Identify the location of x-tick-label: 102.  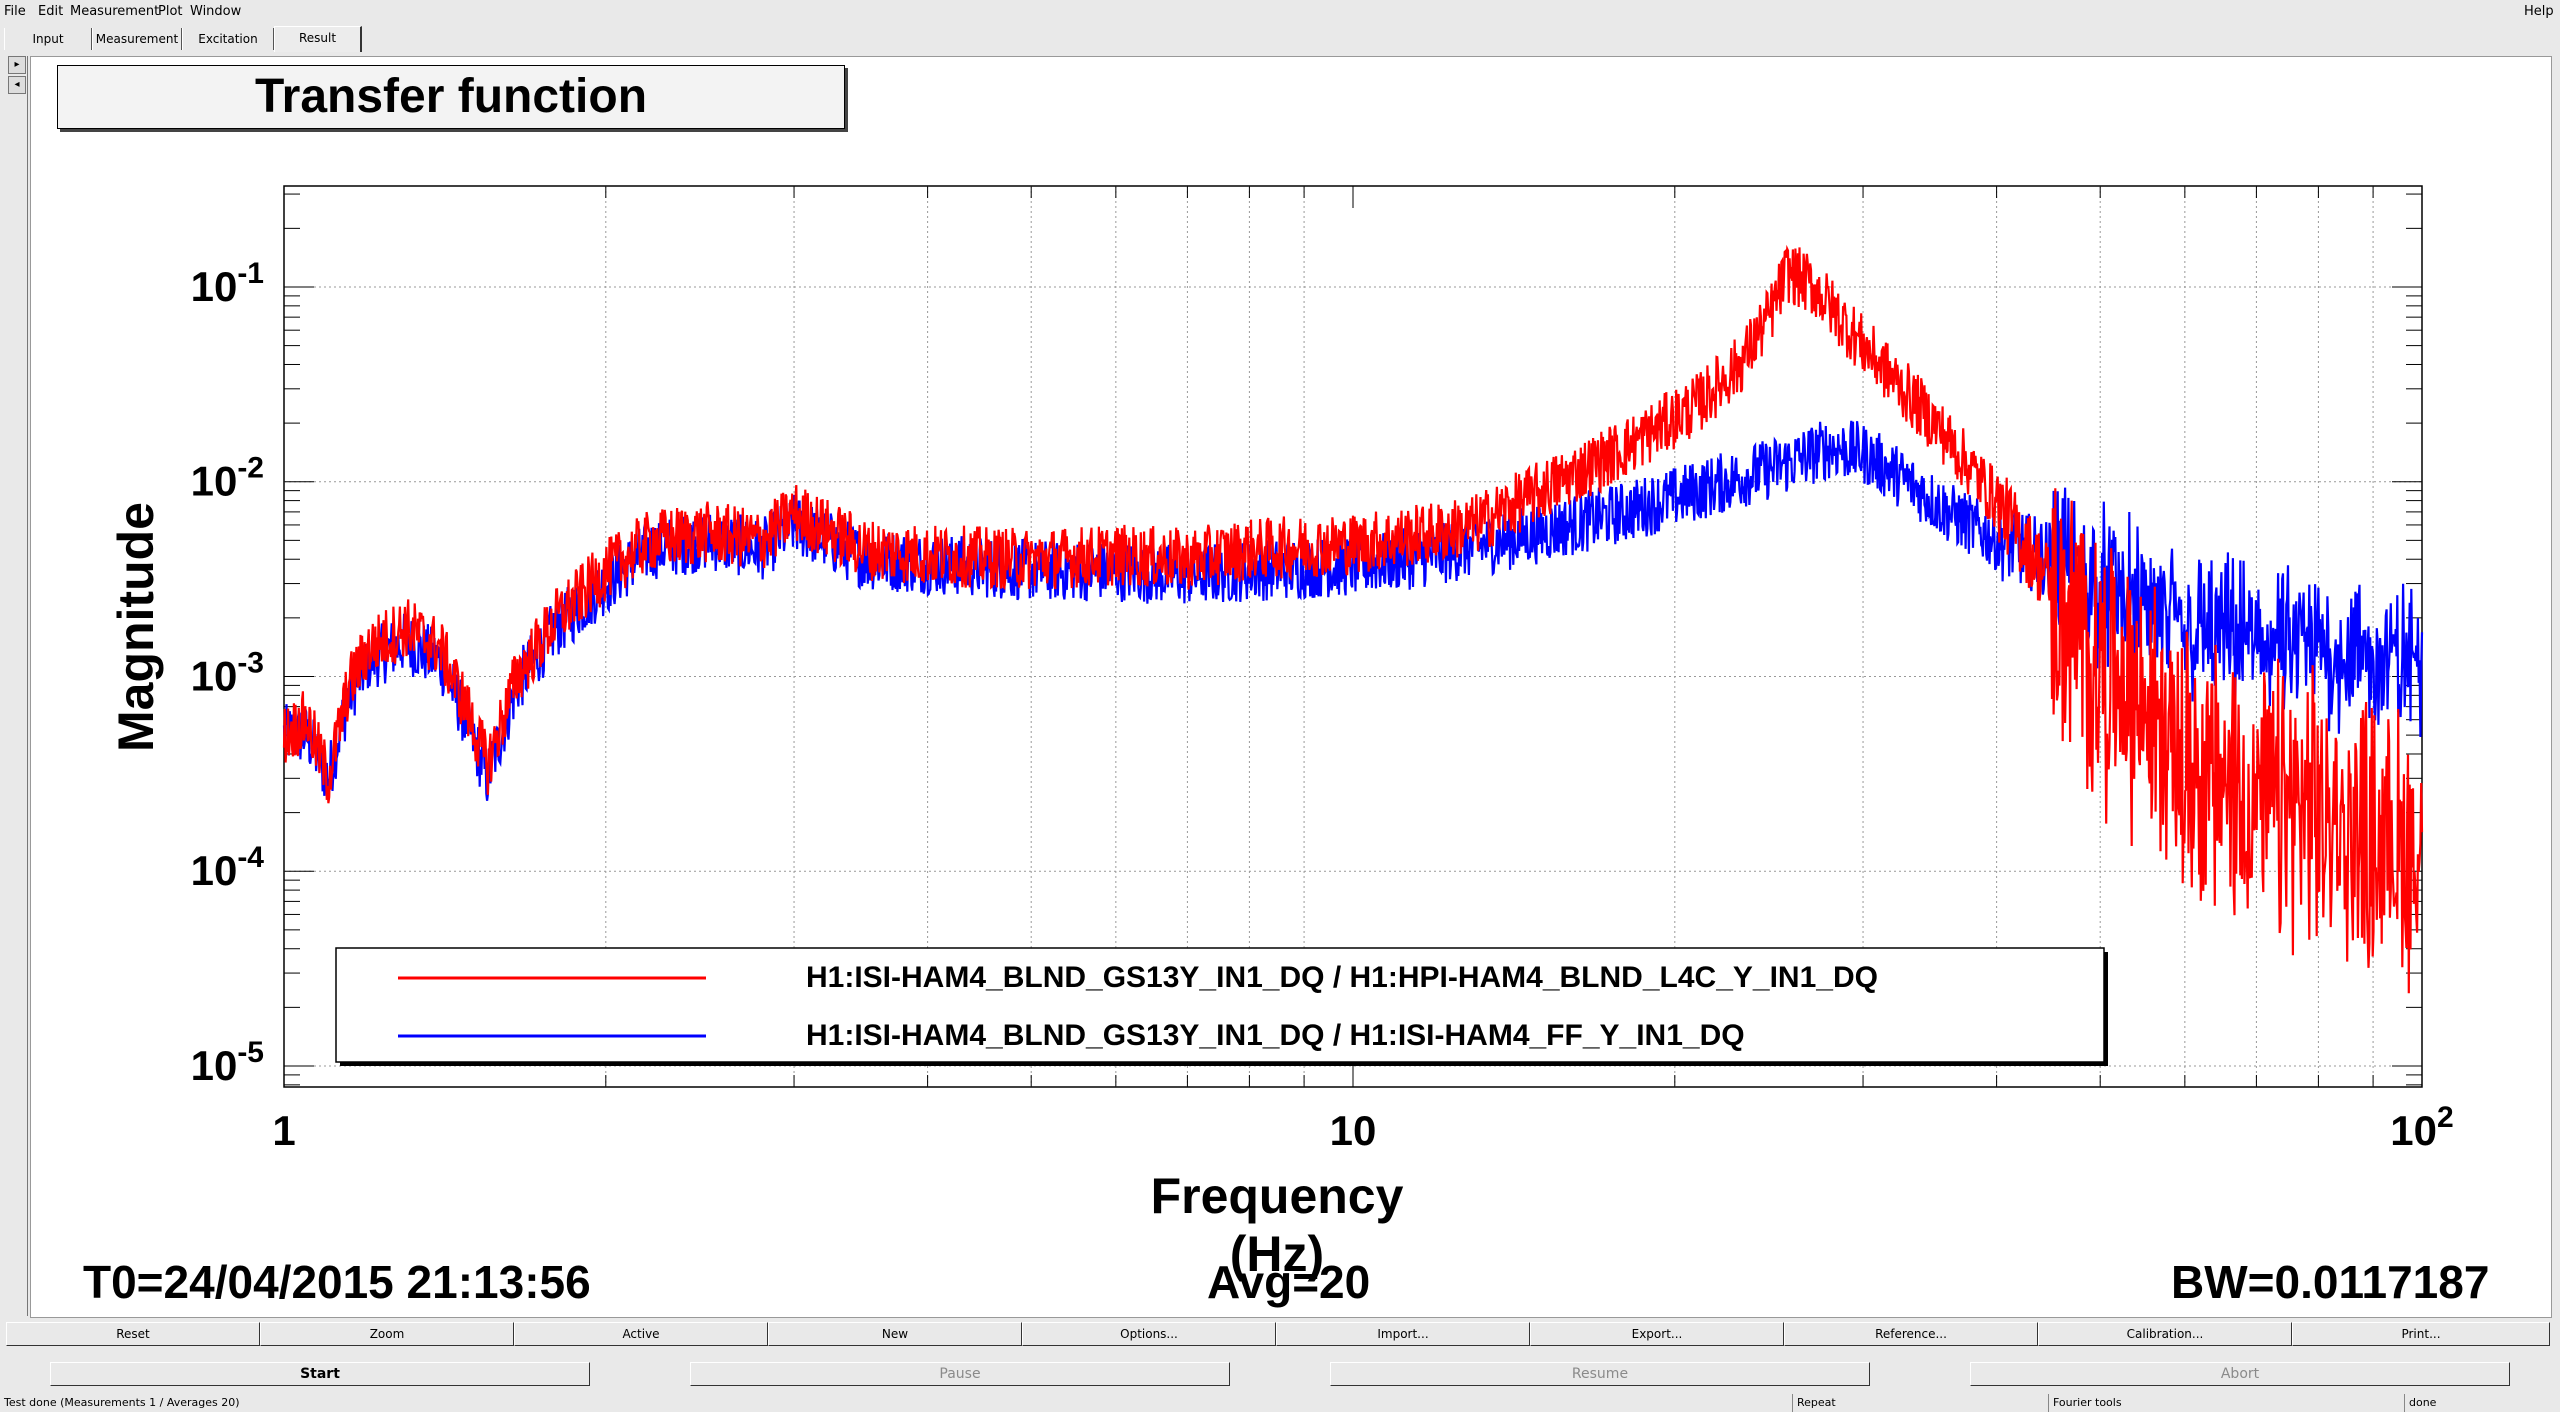
(2421, 1127).